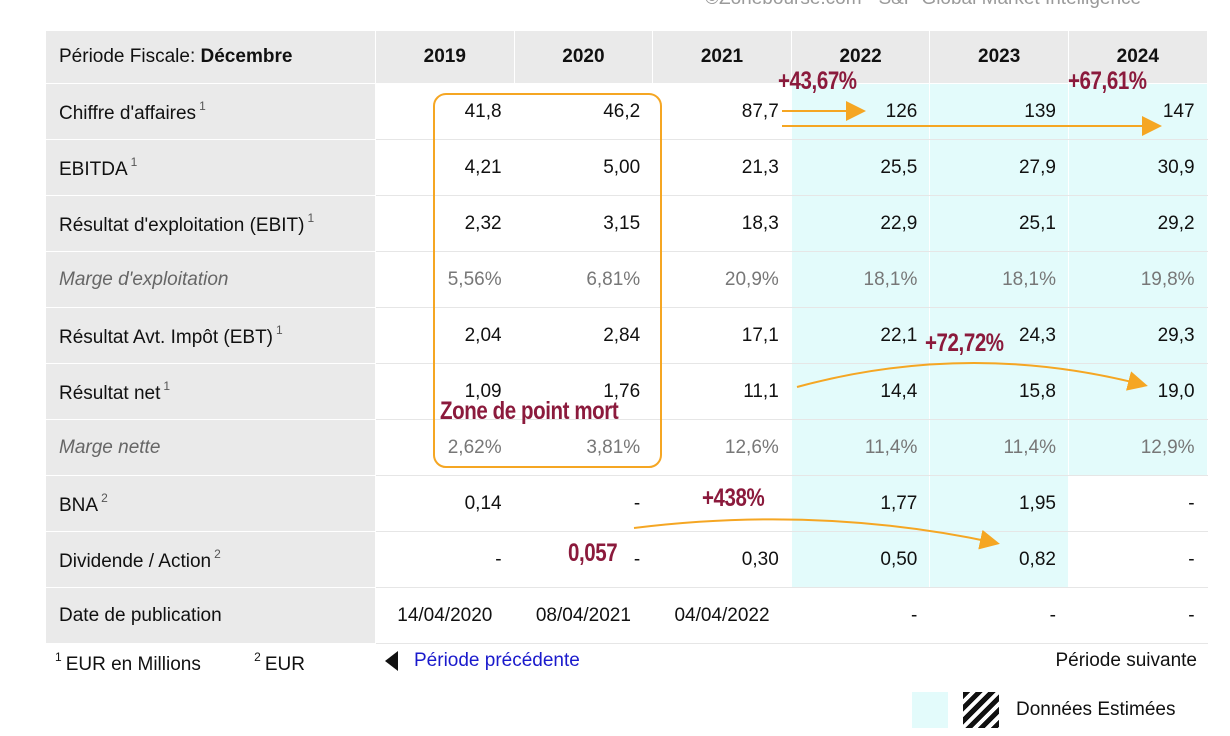  Describe the element at coordinates (110, 393) in the screenshot. I see `row-label-text: Résultat net` at that location.